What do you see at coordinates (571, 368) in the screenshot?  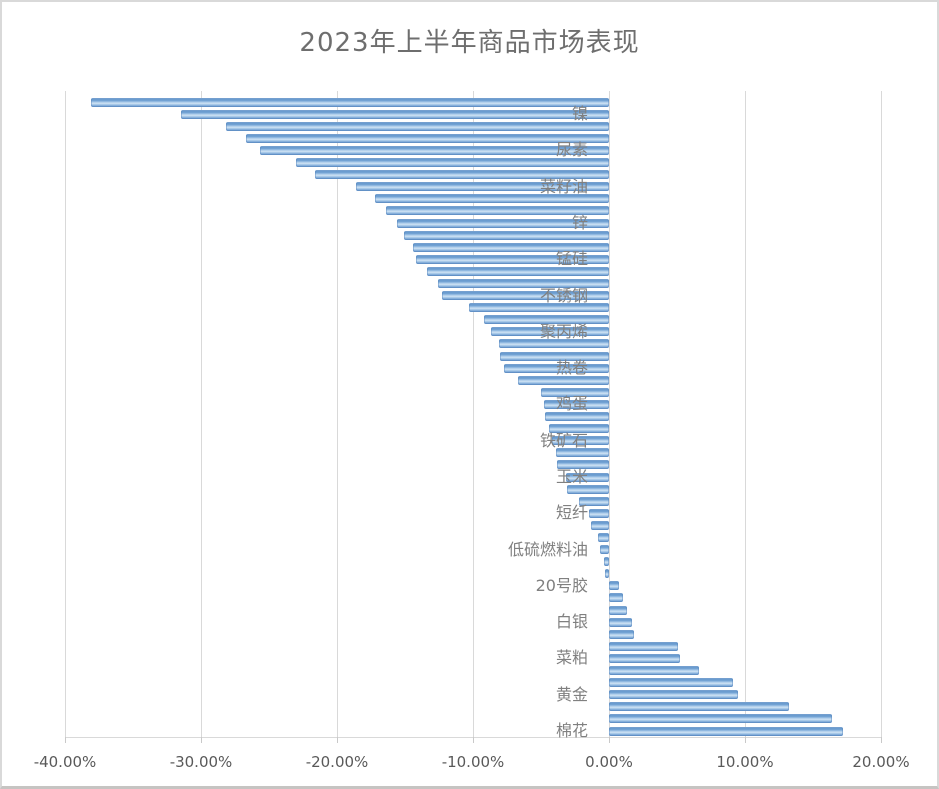 I see `category-label: 热卷` at bounding box center [571, 368].